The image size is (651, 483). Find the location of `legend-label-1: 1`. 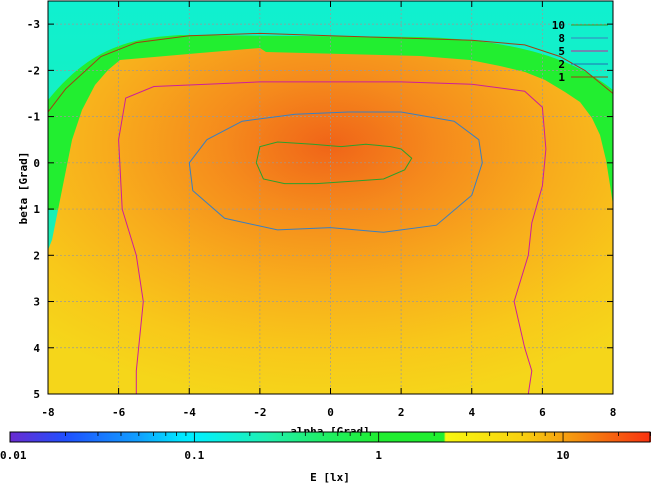

legend-label-1: 1 is located at coordinates (561, 77).